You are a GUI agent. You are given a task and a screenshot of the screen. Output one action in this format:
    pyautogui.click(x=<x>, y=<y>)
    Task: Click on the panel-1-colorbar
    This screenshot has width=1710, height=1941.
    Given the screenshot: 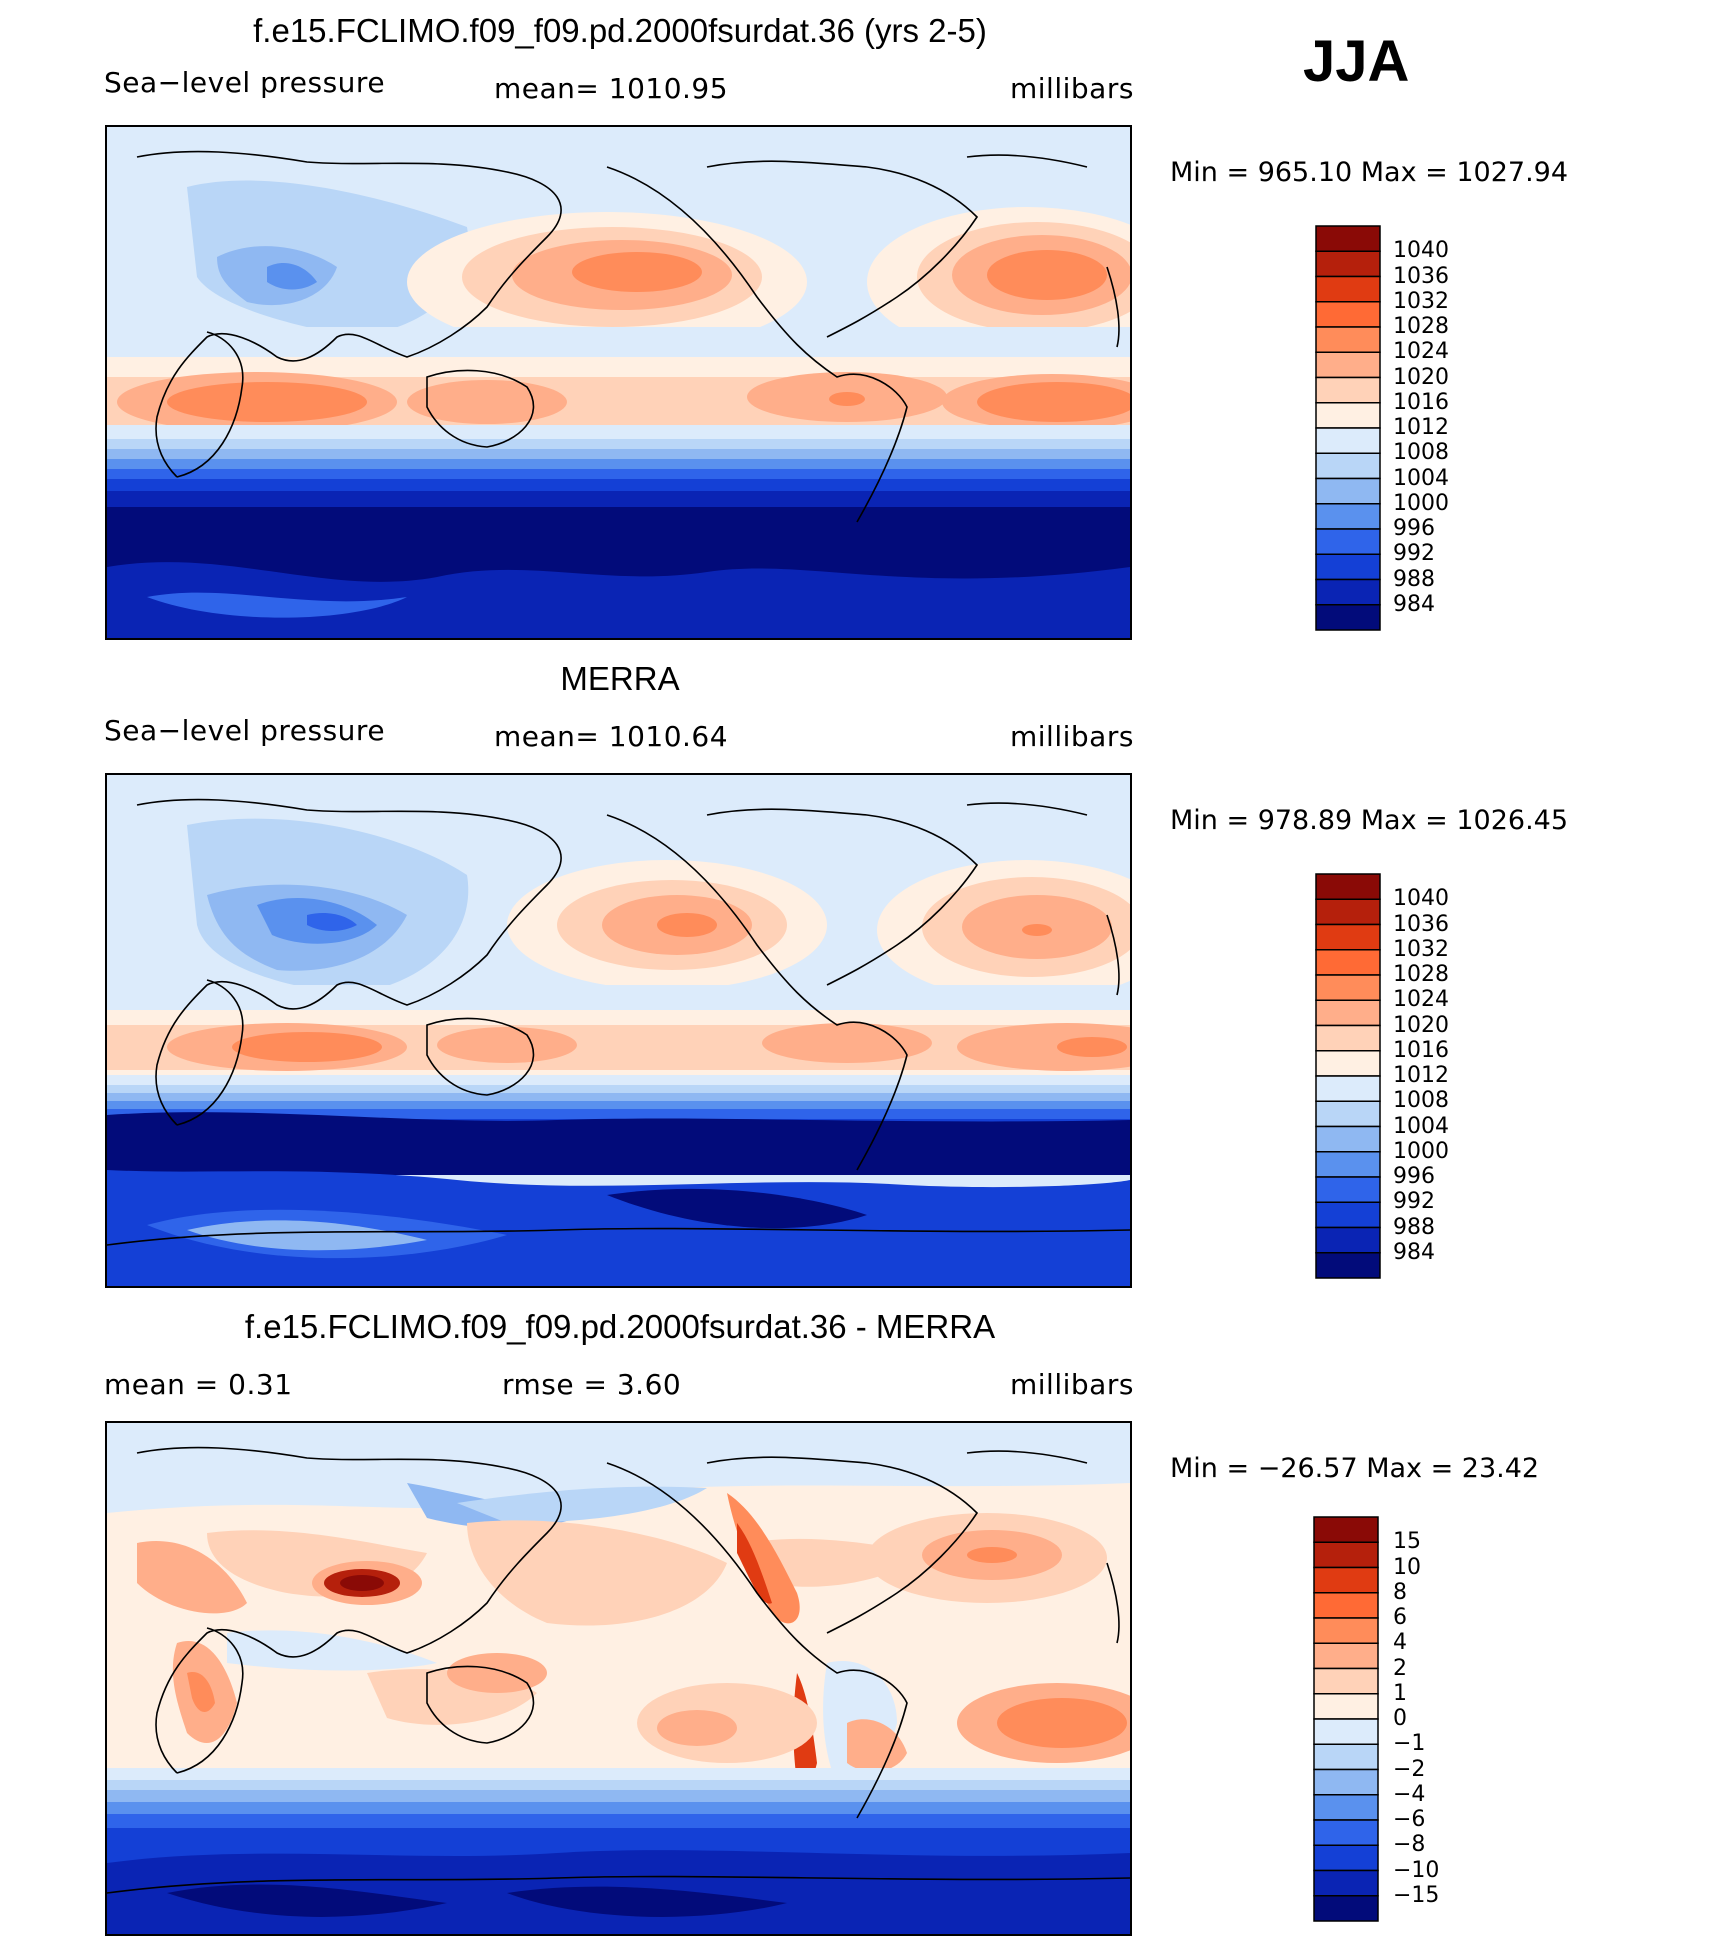 What is the action you would take?
    pyautogui.click(x=1348, y=430)
    